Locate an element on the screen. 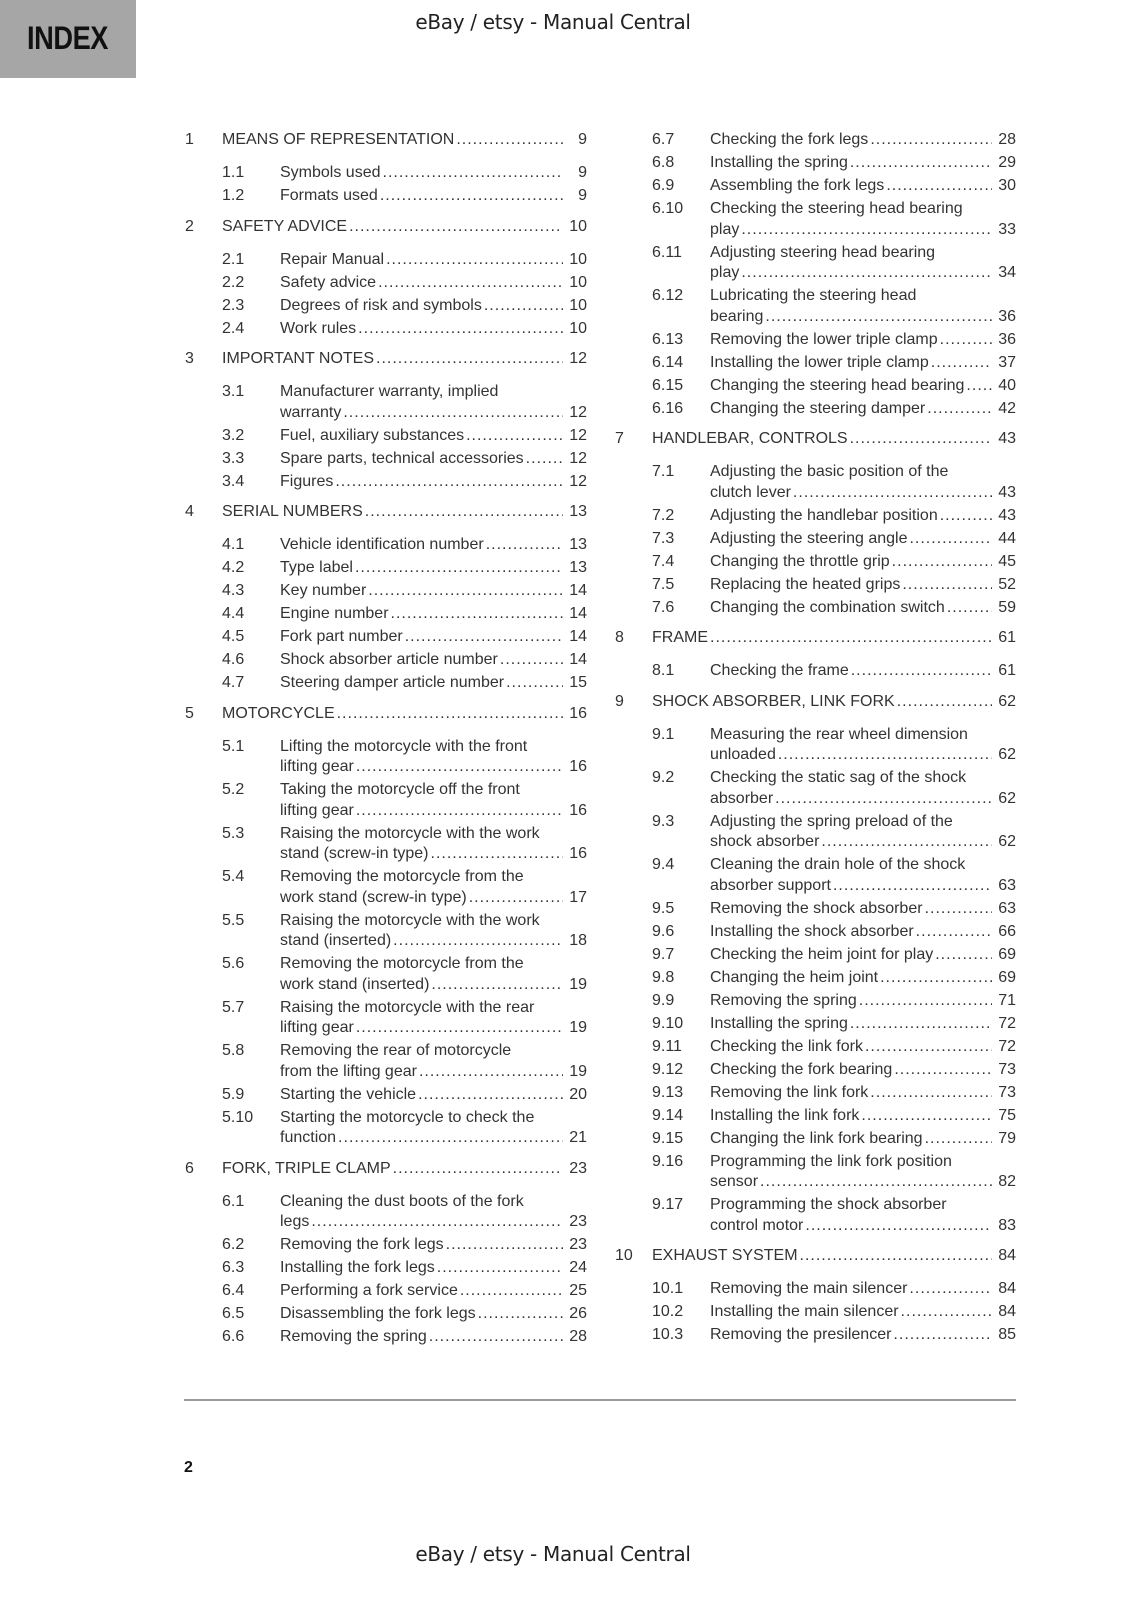  toc-section-entry: 9.8 Changing the heim joint 69 is located at coordinates (815, 978).